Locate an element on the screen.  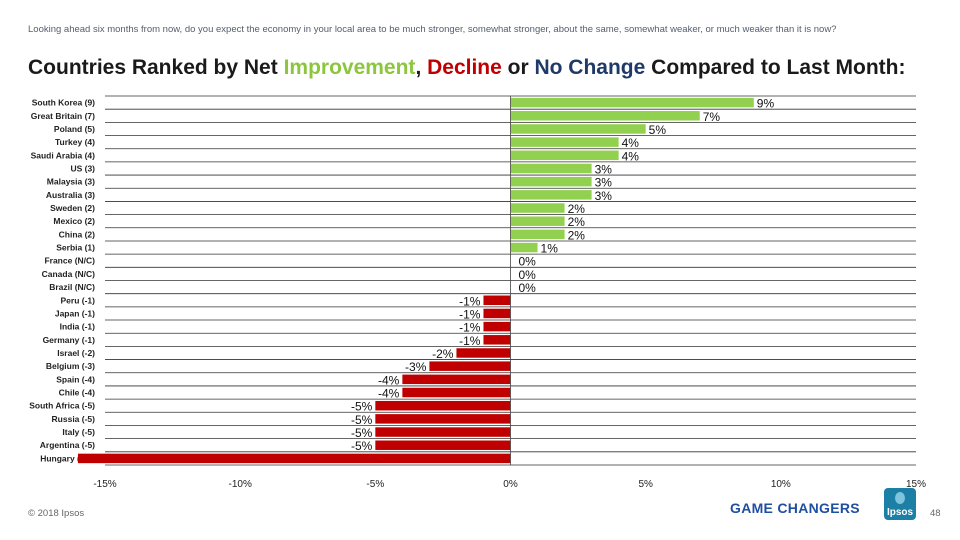
x-tick-label: -15% is located at coordinates (104, 484).